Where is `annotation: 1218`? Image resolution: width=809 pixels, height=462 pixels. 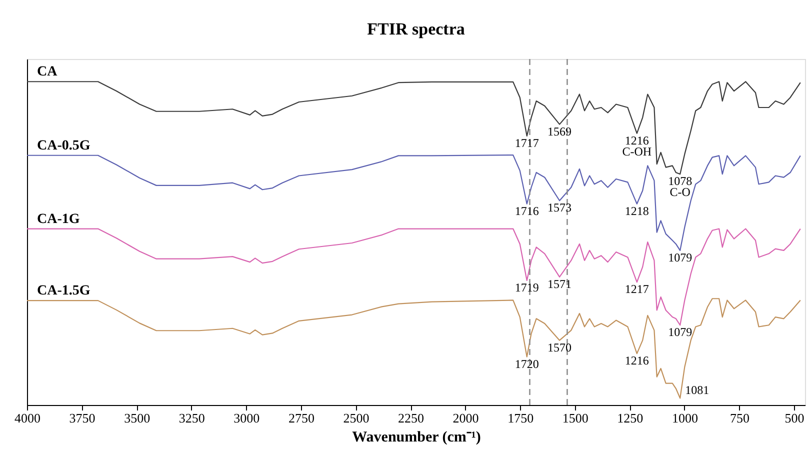
annotation: 1218 is located at coordinates (636, 211).